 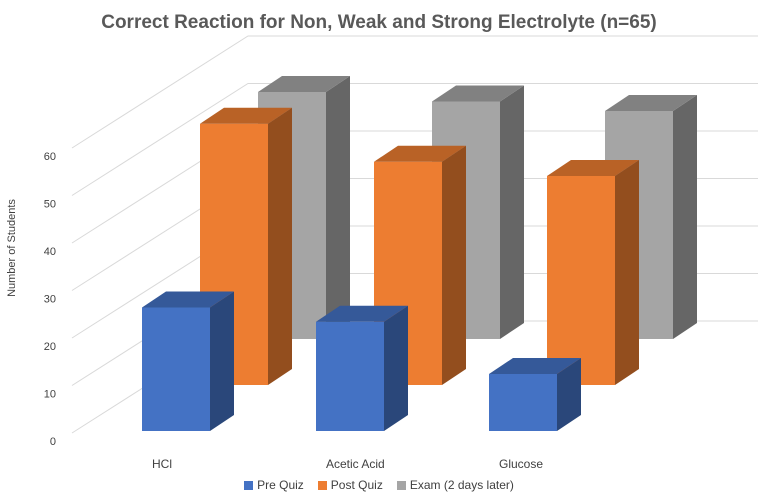 What do you see at coordinates (401, 485) in the screenshot?
I see `legend-swatch-exam` at bounding box center [401, 485].